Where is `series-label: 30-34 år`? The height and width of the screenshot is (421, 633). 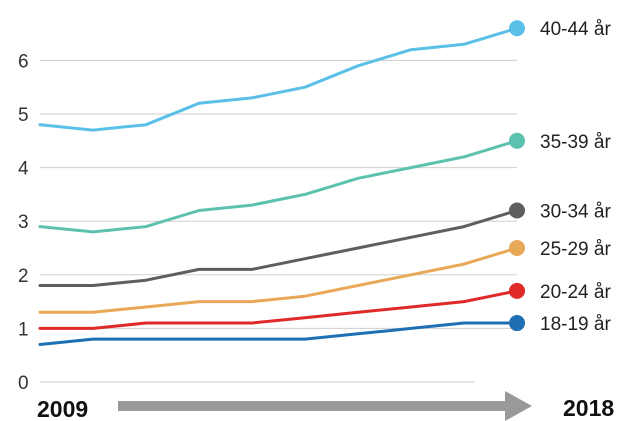 series-label: 30-34 år is located at coordinates (575, 211).